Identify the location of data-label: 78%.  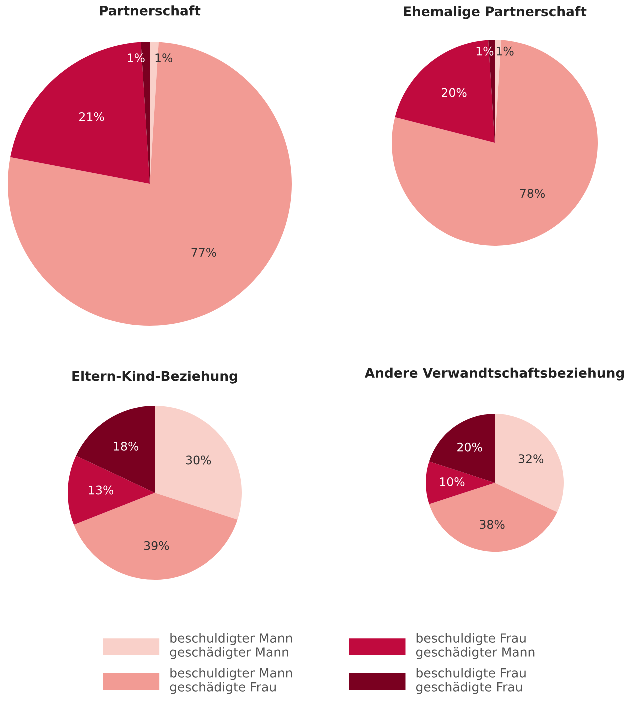
(533, 193).